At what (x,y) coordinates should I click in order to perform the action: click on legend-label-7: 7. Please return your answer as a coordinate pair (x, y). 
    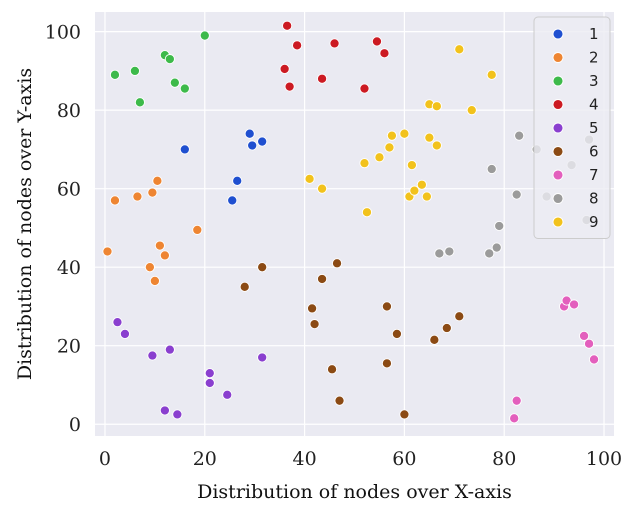
    Looking at the image, I should click on (594, 175).